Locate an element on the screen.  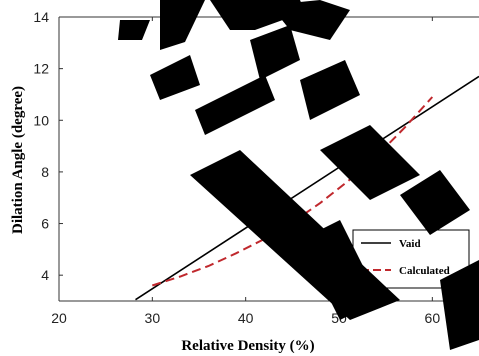
y-tick-label: 4 is located at coordinates (45, 275).